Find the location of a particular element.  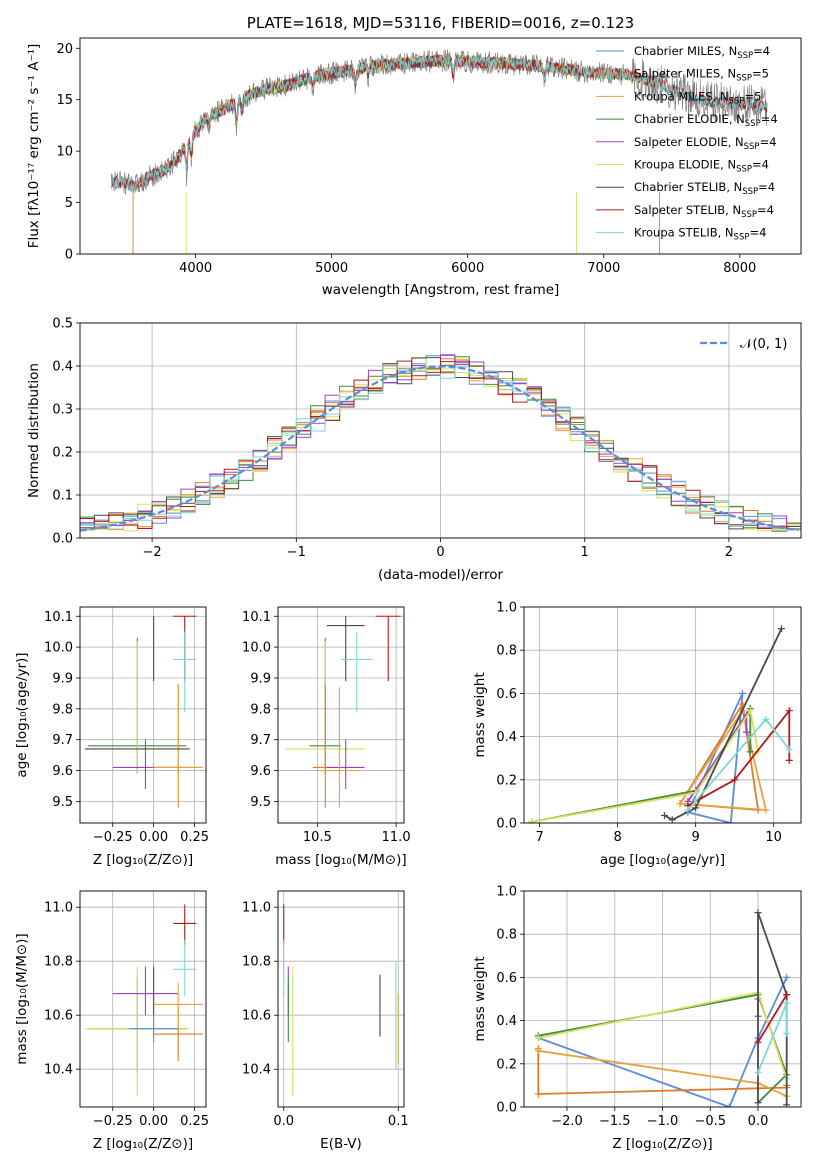

legend-label: Salpeter ELODIE, NSSP=4 is located at coordinates (705, 143).